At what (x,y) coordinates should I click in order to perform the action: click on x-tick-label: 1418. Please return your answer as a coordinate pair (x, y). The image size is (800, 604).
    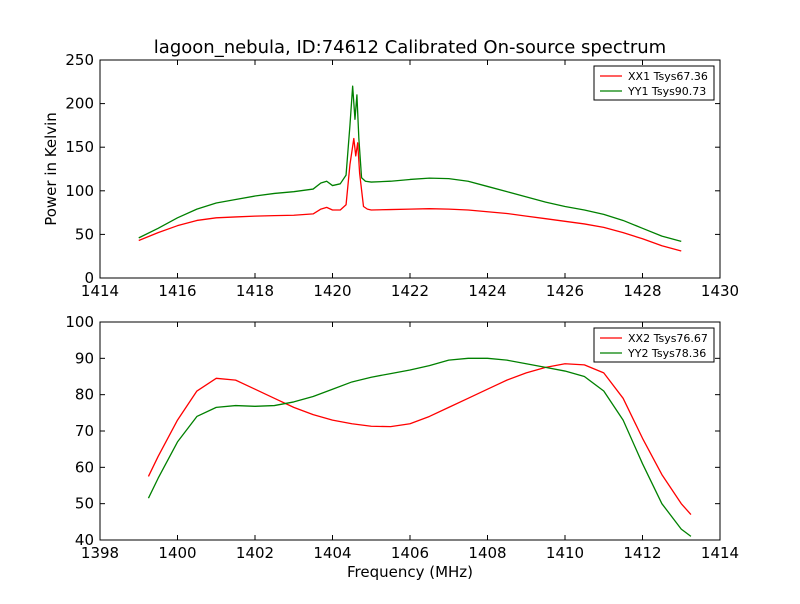
    Looking at the image, I should click on (255, 291).